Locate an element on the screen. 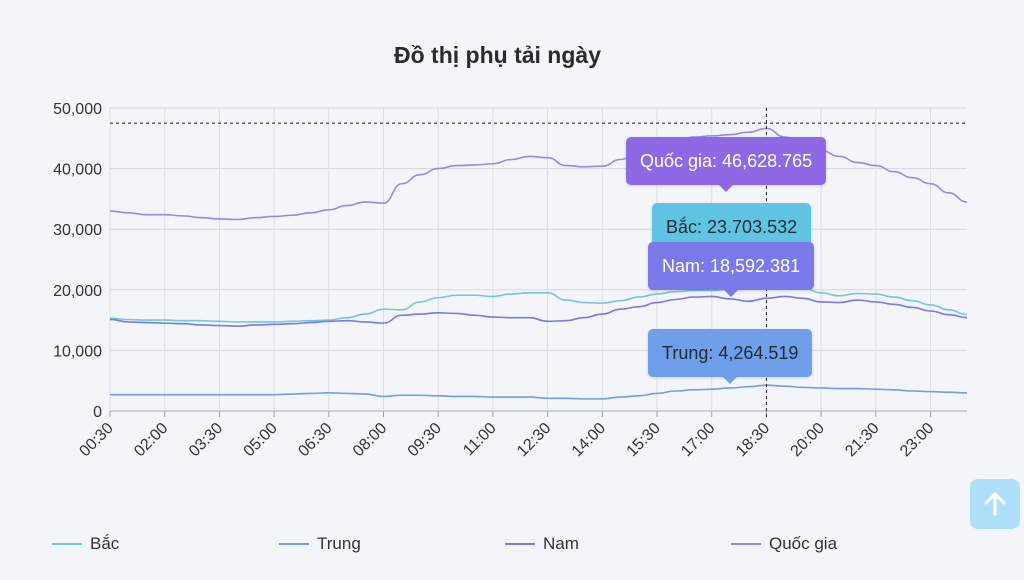  tooltip-quoc-gia: Quốc gia: 46,628.765 is located at coordinates (726, 164).